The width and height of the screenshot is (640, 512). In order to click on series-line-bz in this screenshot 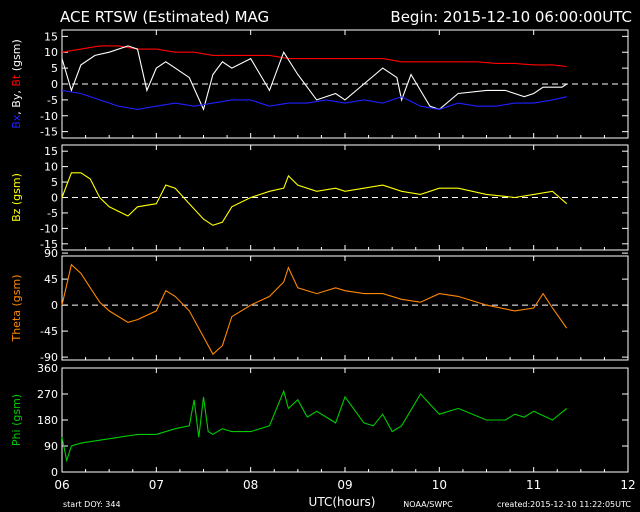, I will do `click(314, 199)`.